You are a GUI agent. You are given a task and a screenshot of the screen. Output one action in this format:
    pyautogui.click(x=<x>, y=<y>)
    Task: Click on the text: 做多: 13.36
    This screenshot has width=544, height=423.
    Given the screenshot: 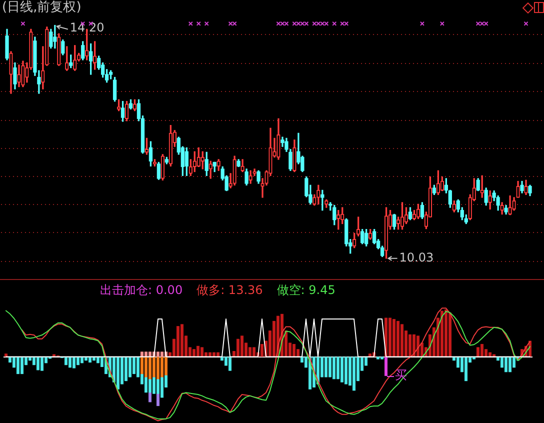 What is the action you would take?
    pyautogui.click(x=229, y=290)
    